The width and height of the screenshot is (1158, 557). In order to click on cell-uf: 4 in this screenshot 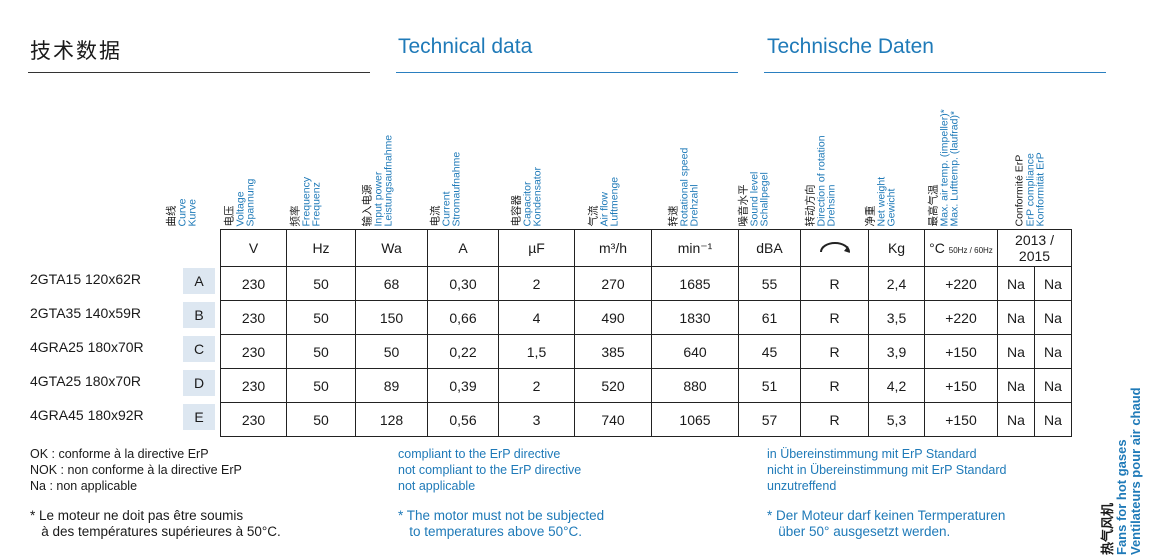, I will do `click(536, 317)`.